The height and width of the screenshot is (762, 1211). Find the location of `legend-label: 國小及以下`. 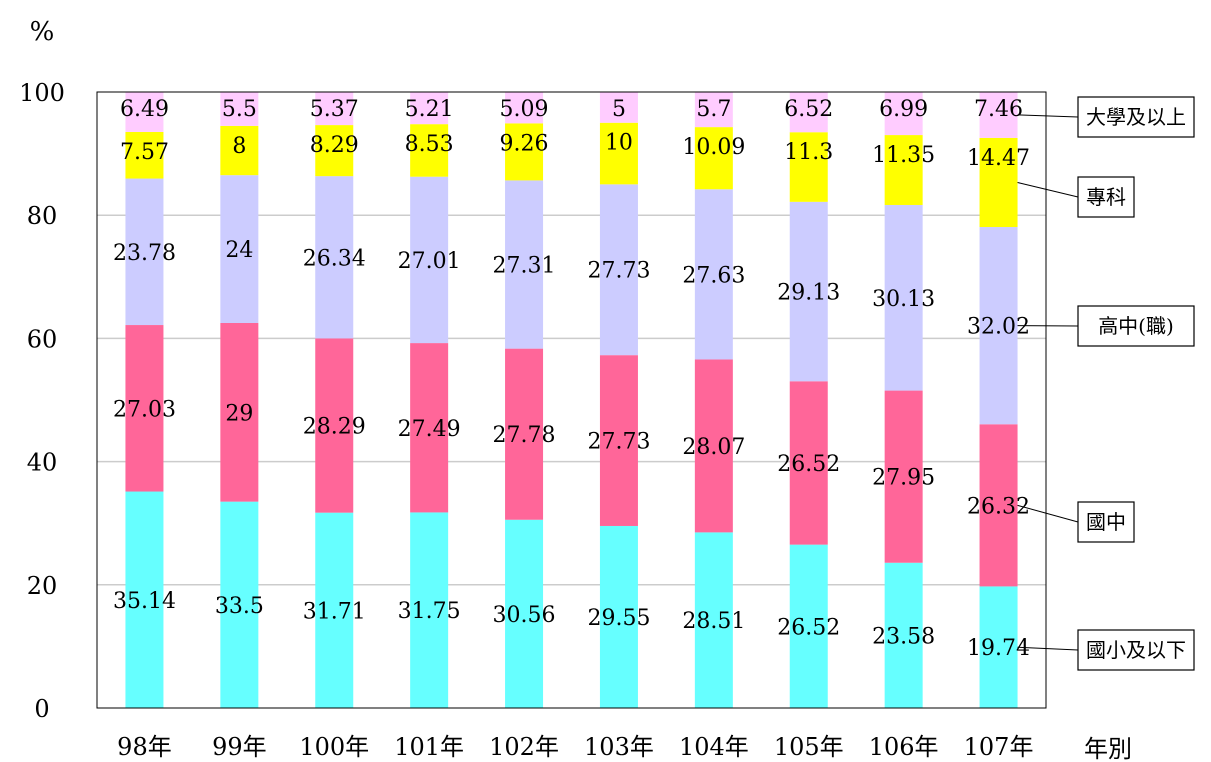

legend-label: 國小及以下 is located at coordinates (1136, 650).